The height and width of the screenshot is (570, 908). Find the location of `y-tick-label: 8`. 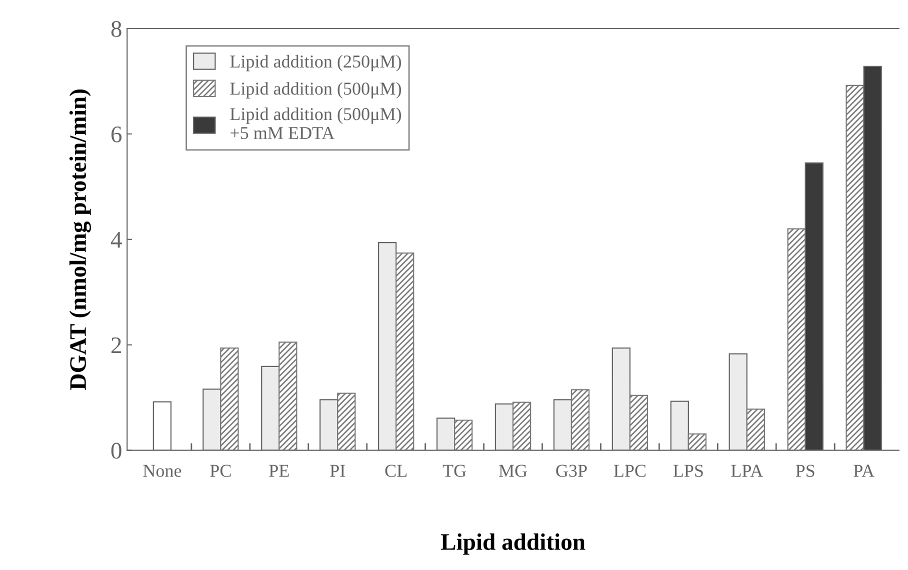

y-tick-label: 8 is located at coordinates (116, 28).